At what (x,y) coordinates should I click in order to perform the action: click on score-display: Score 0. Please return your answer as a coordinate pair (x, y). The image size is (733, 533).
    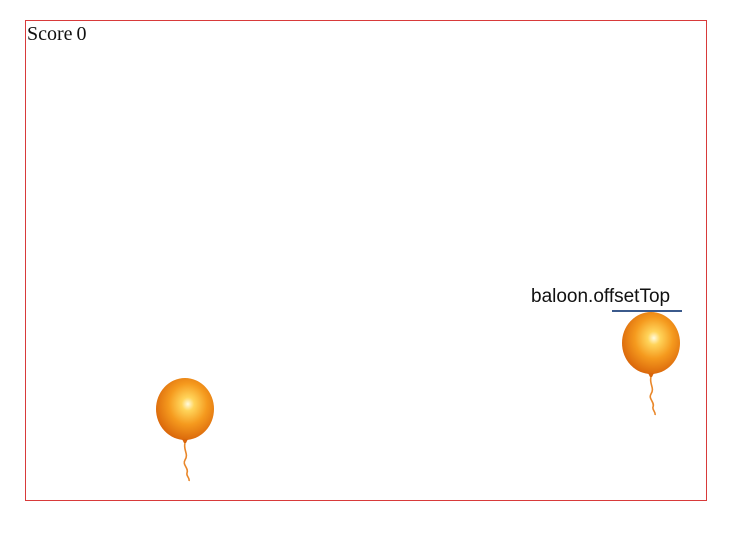
    Looking at the image, I should click on (57, 34).